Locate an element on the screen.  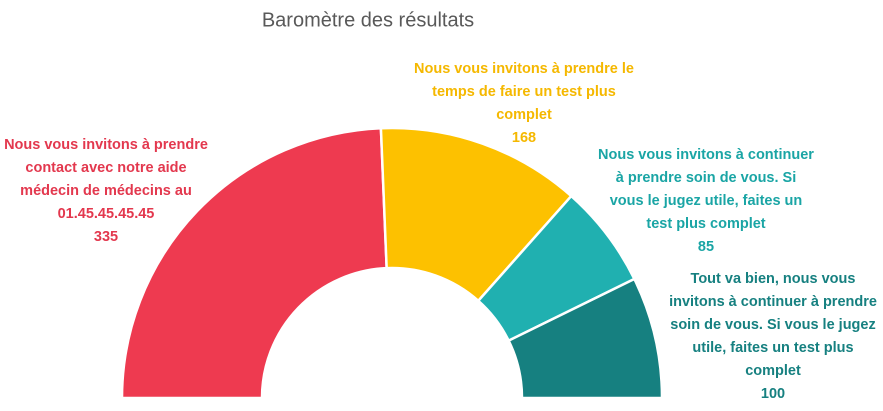
chart-title: Baromètre des résultats is located at coordinates (368, 20).